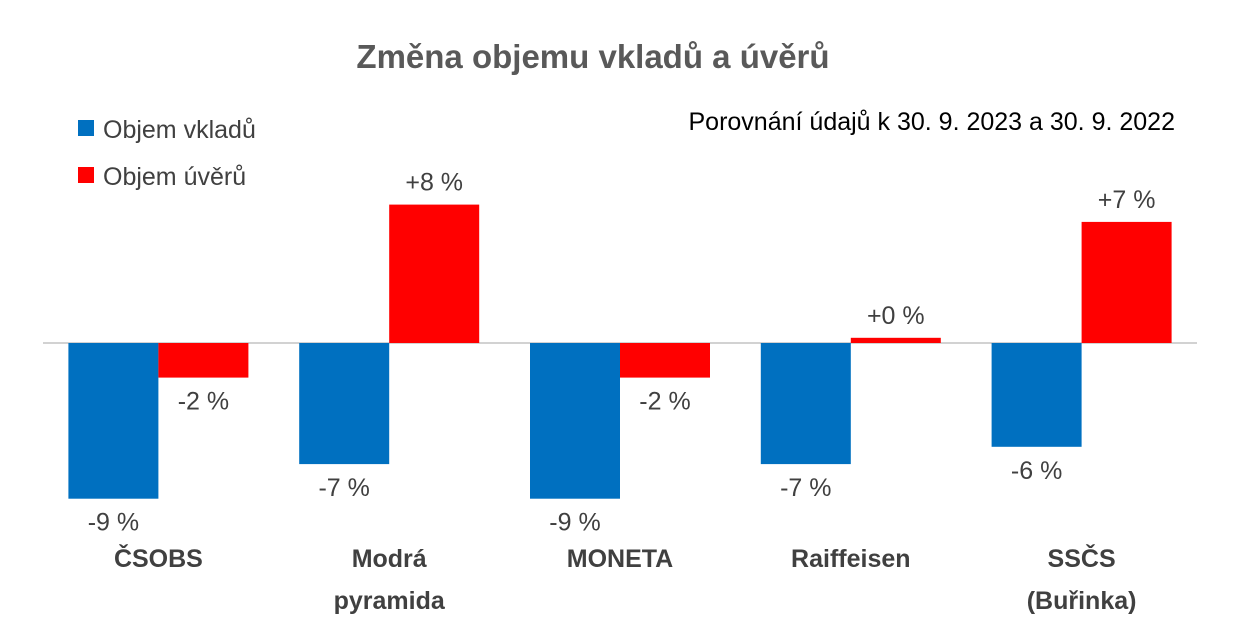  Describe the element at coordinates (390, 601) in the screenshot. I see `category-label-1-line-1: pyramida` at that location.